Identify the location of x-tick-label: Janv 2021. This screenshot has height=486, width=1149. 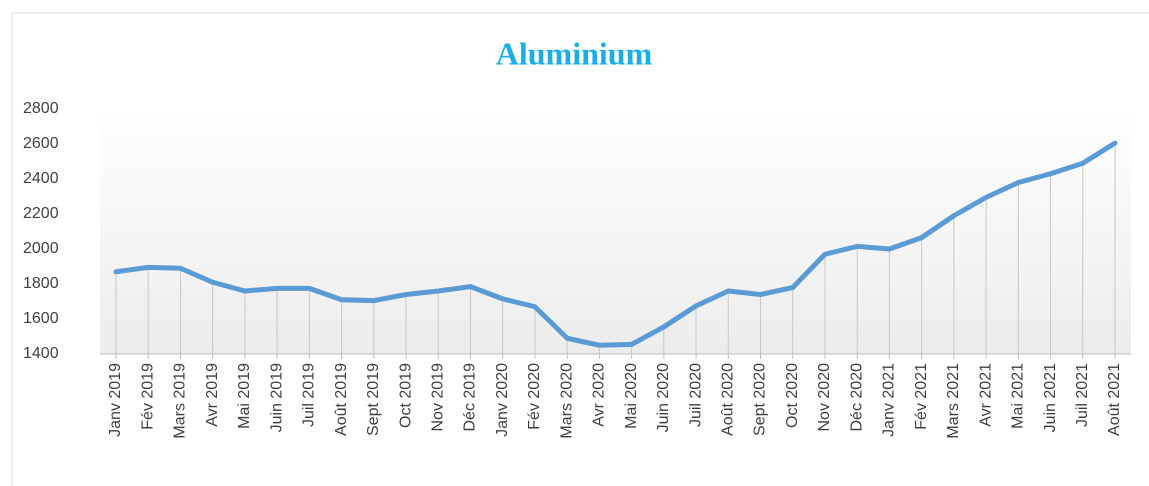
(889, 400).